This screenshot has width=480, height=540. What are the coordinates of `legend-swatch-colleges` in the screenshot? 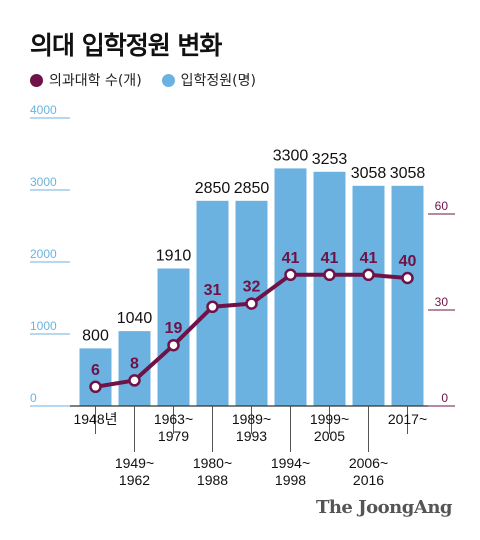 It's located at (36, 80).